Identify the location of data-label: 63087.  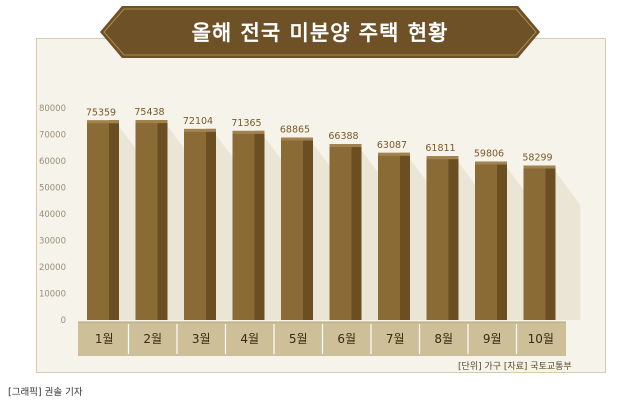
(392, 145).